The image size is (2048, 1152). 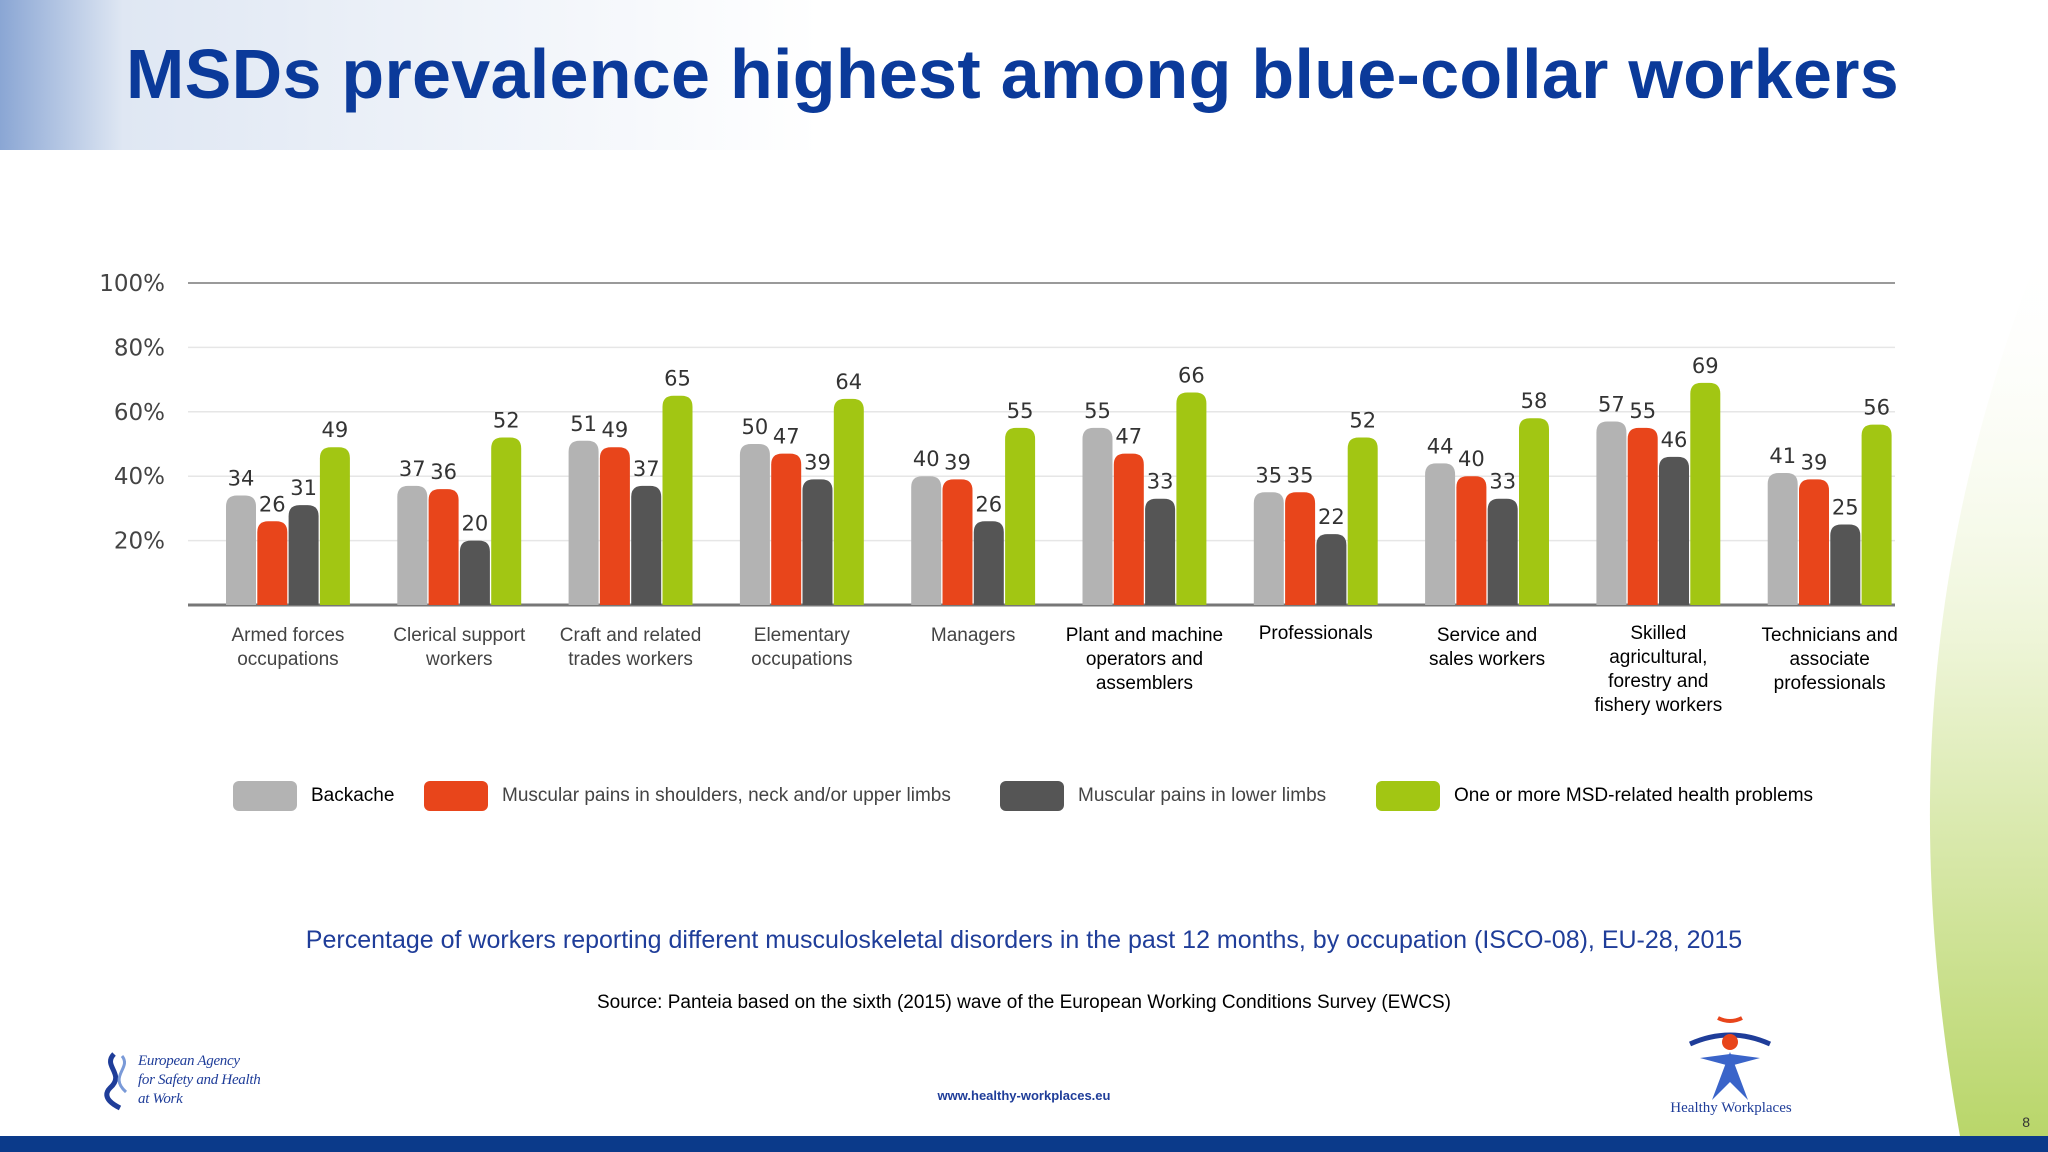 What do you see at coordinates (1658, 633) in the screenshot?
I see `category-label-line: Skilled` at bounding box center [1658, 633].